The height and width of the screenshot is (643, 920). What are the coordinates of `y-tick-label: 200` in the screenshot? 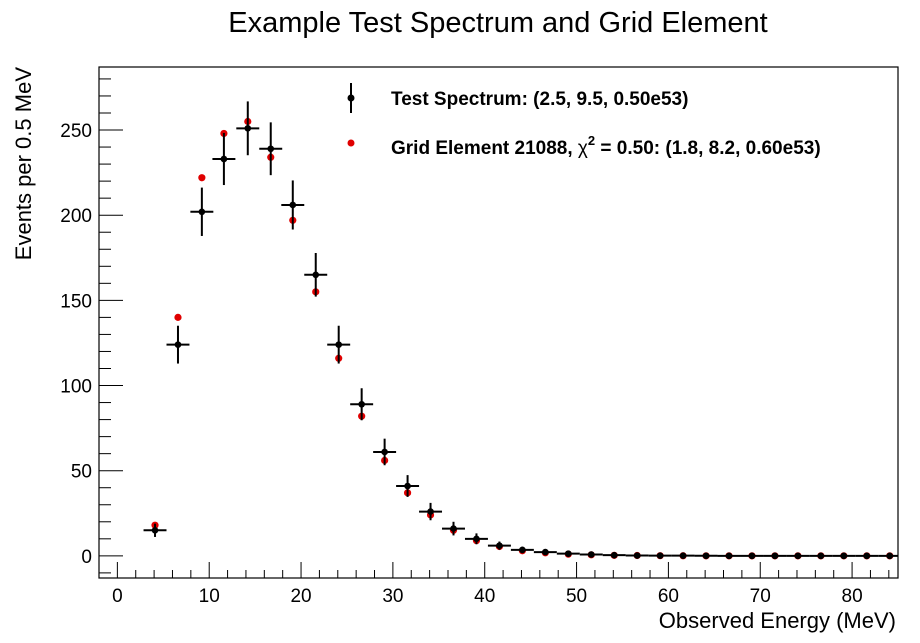 It's located at (76, 216).